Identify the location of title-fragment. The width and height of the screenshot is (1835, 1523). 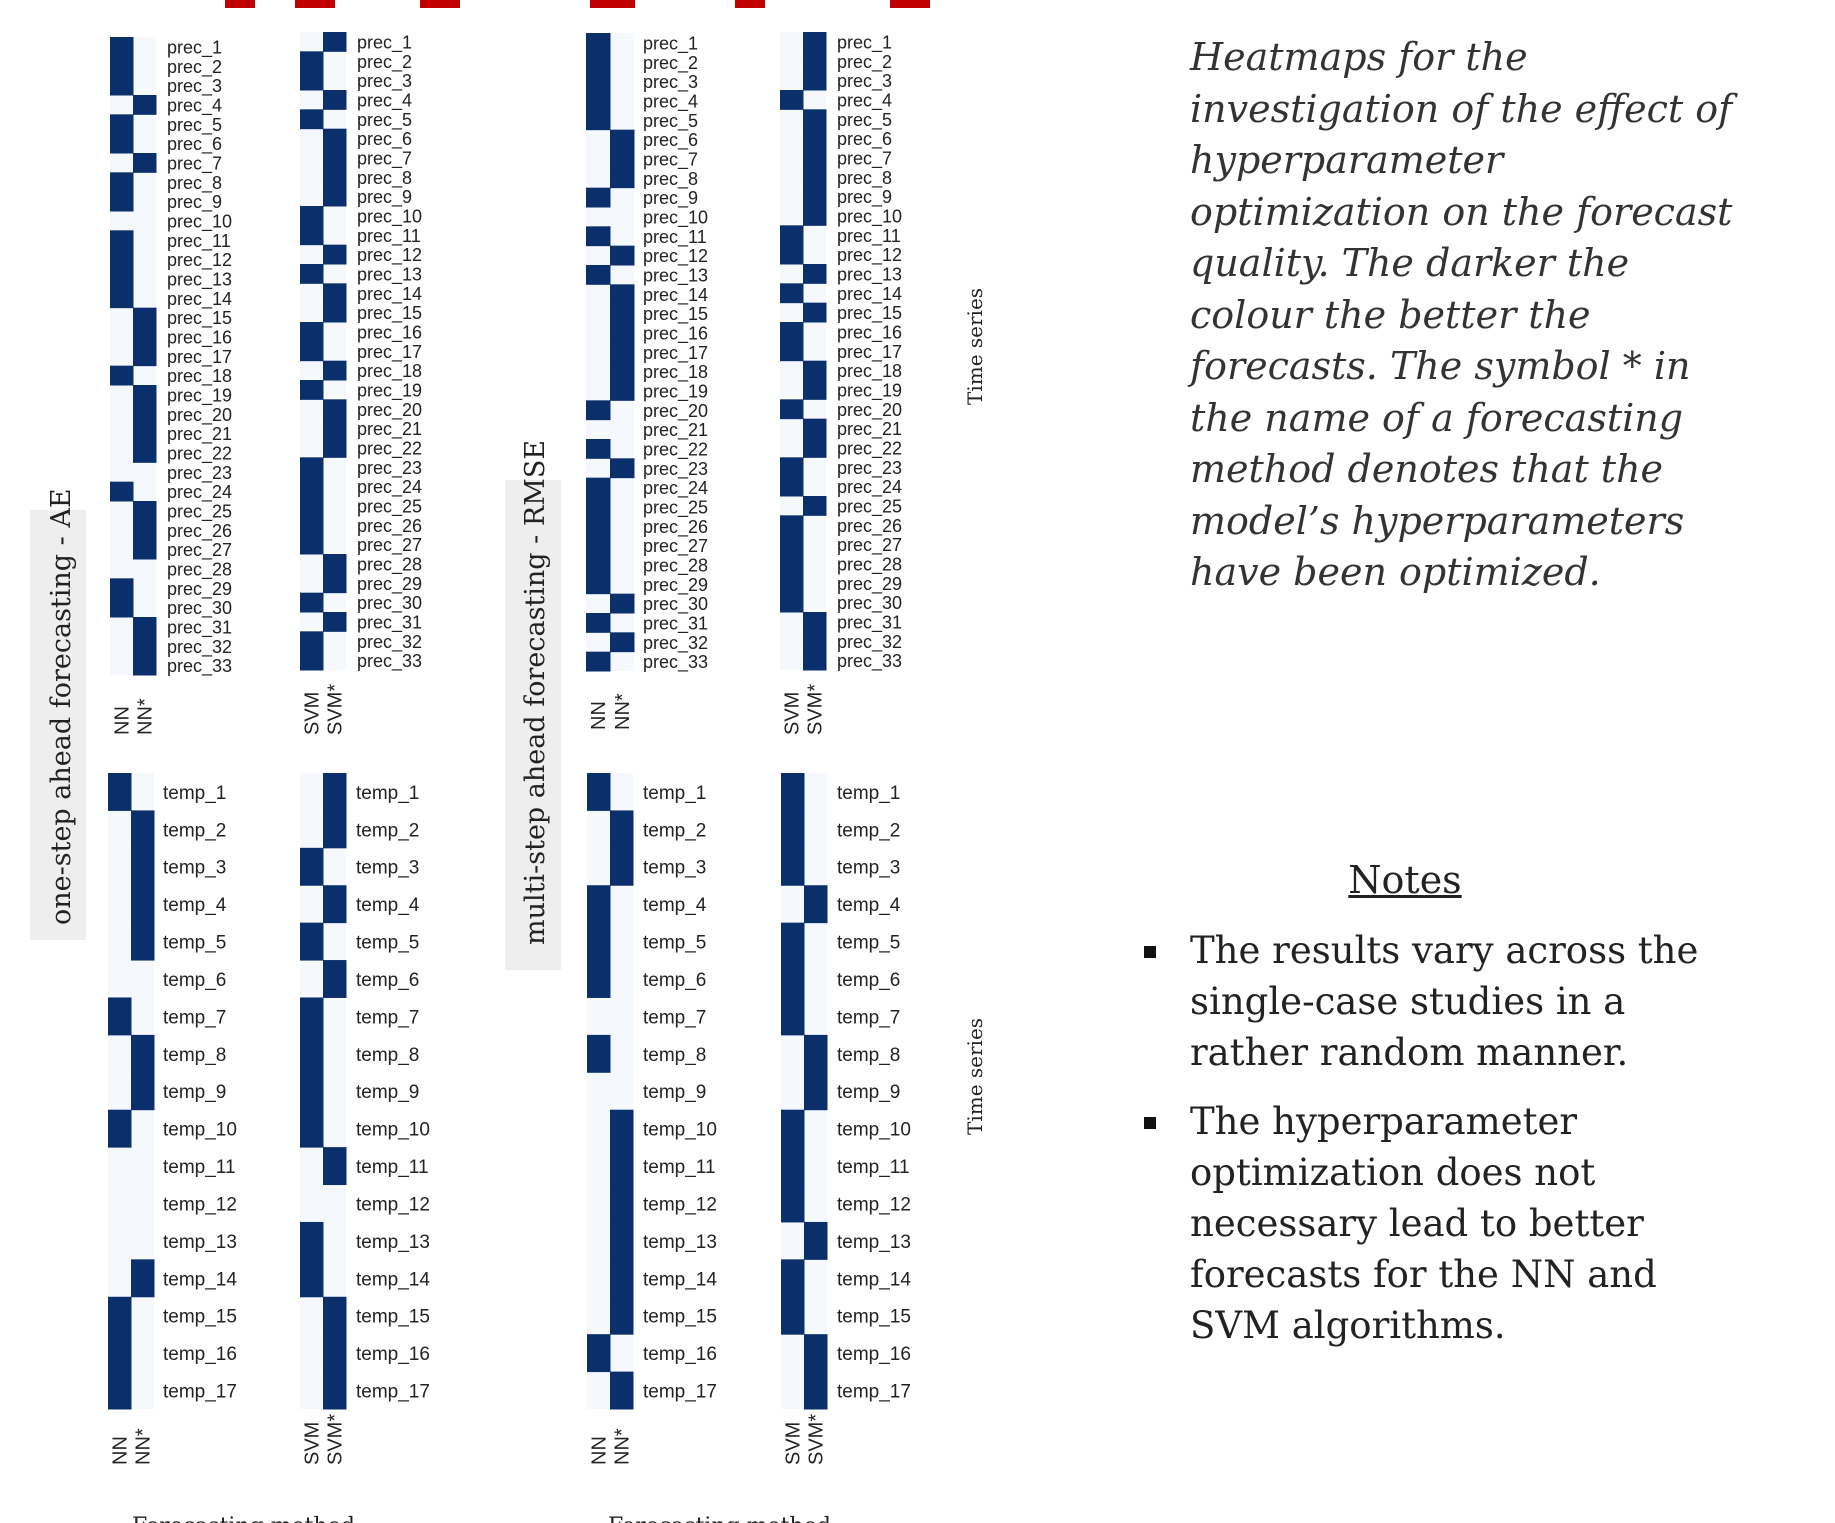
(910, 4).